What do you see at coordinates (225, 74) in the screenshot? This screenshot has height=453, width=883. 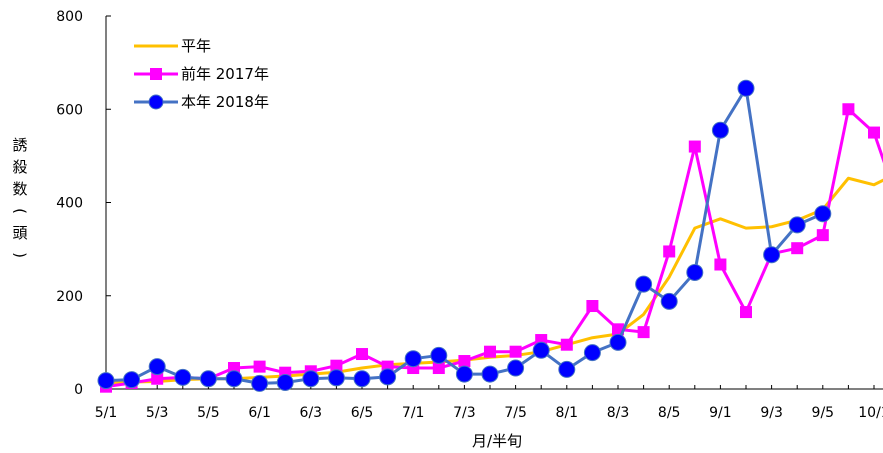 I see `legend-label: 前年 2017年` at bounding box center [225, 74].